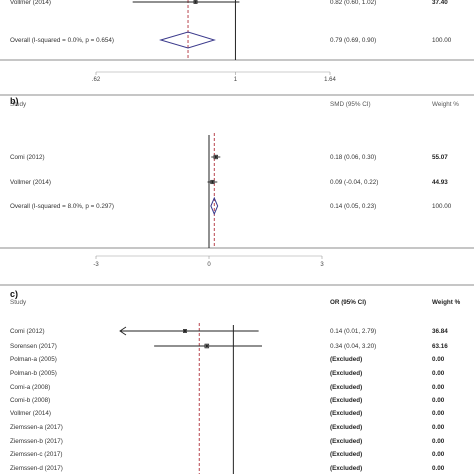 The width and height of the screenshot is (474, 474). What do you see at coordinates (96, 80) in the screenshot?
I see `axis-tick-label: .62` at bounding box center [96, 80].